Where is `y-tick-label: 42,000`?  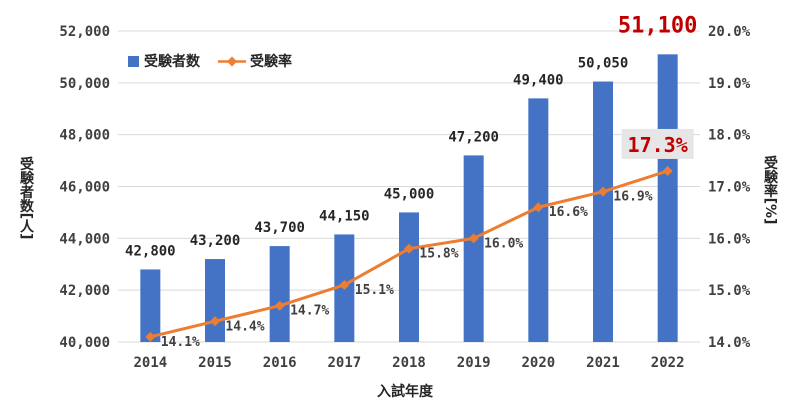 y-tick-label: 42,000 is located at coordinates (84, 291).